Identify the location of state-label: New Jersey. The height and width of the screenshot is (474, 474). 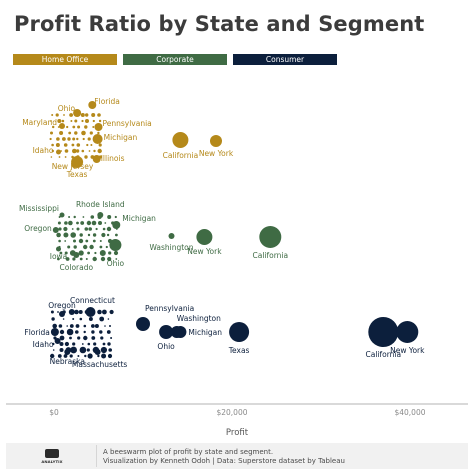
(73, 166).